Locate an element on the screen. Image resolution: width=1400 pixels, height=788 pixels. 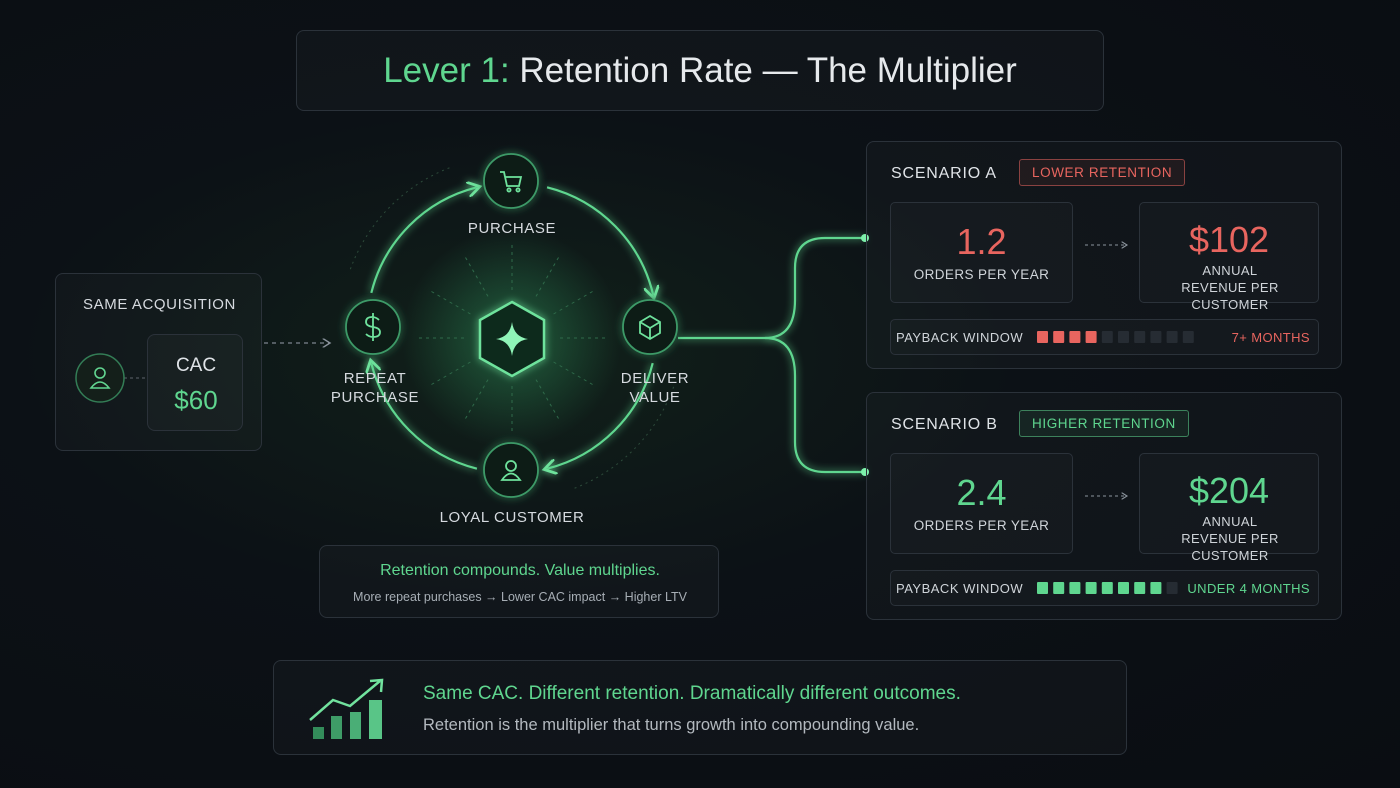
payback-box: PAYBACK WINDOW UNDER 4 MONTHS is located at coordinates (1104, 588).